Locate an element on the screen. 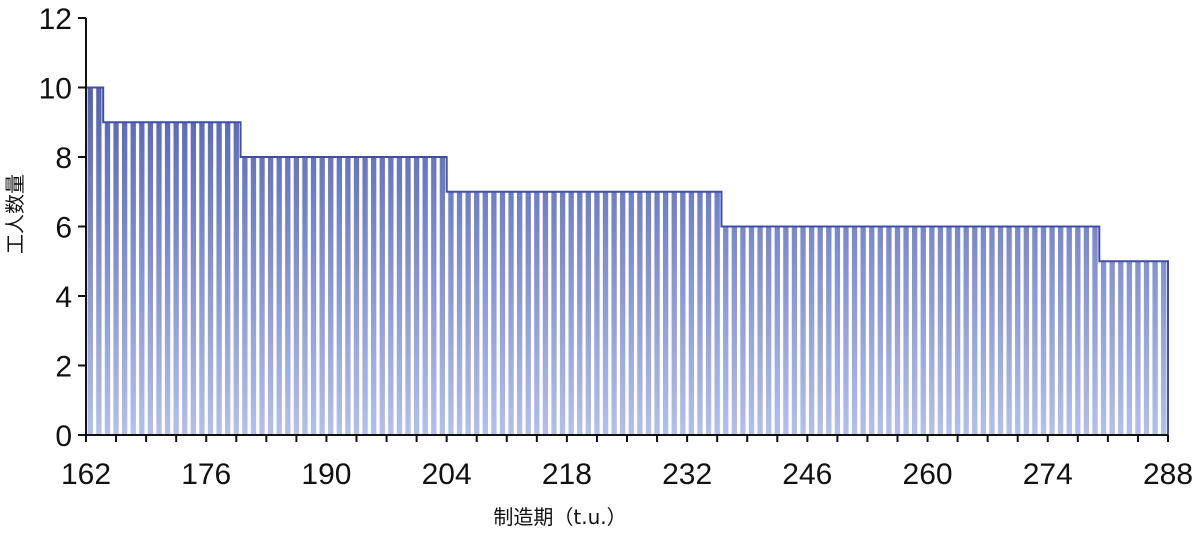 The width and height of the screenshot is (1200, 535). x-tick-label: 260 is located at coordinates (928, 474).